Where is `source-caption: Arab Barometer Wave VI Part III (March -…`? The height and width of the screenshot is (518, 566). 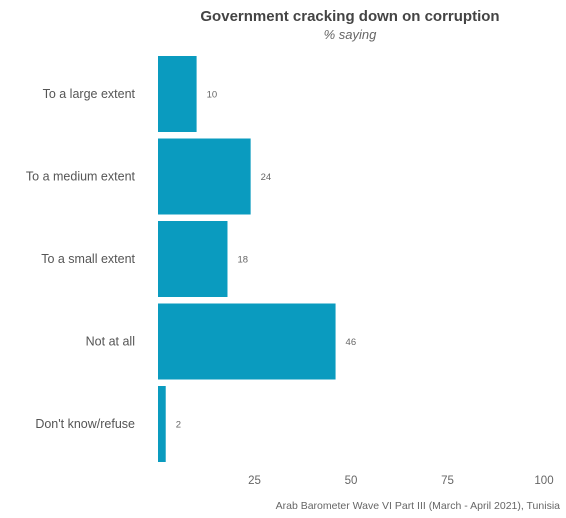 source-caption: Arab Barometer Wave VI Part III (March -… is located at coordinates (417, 506).